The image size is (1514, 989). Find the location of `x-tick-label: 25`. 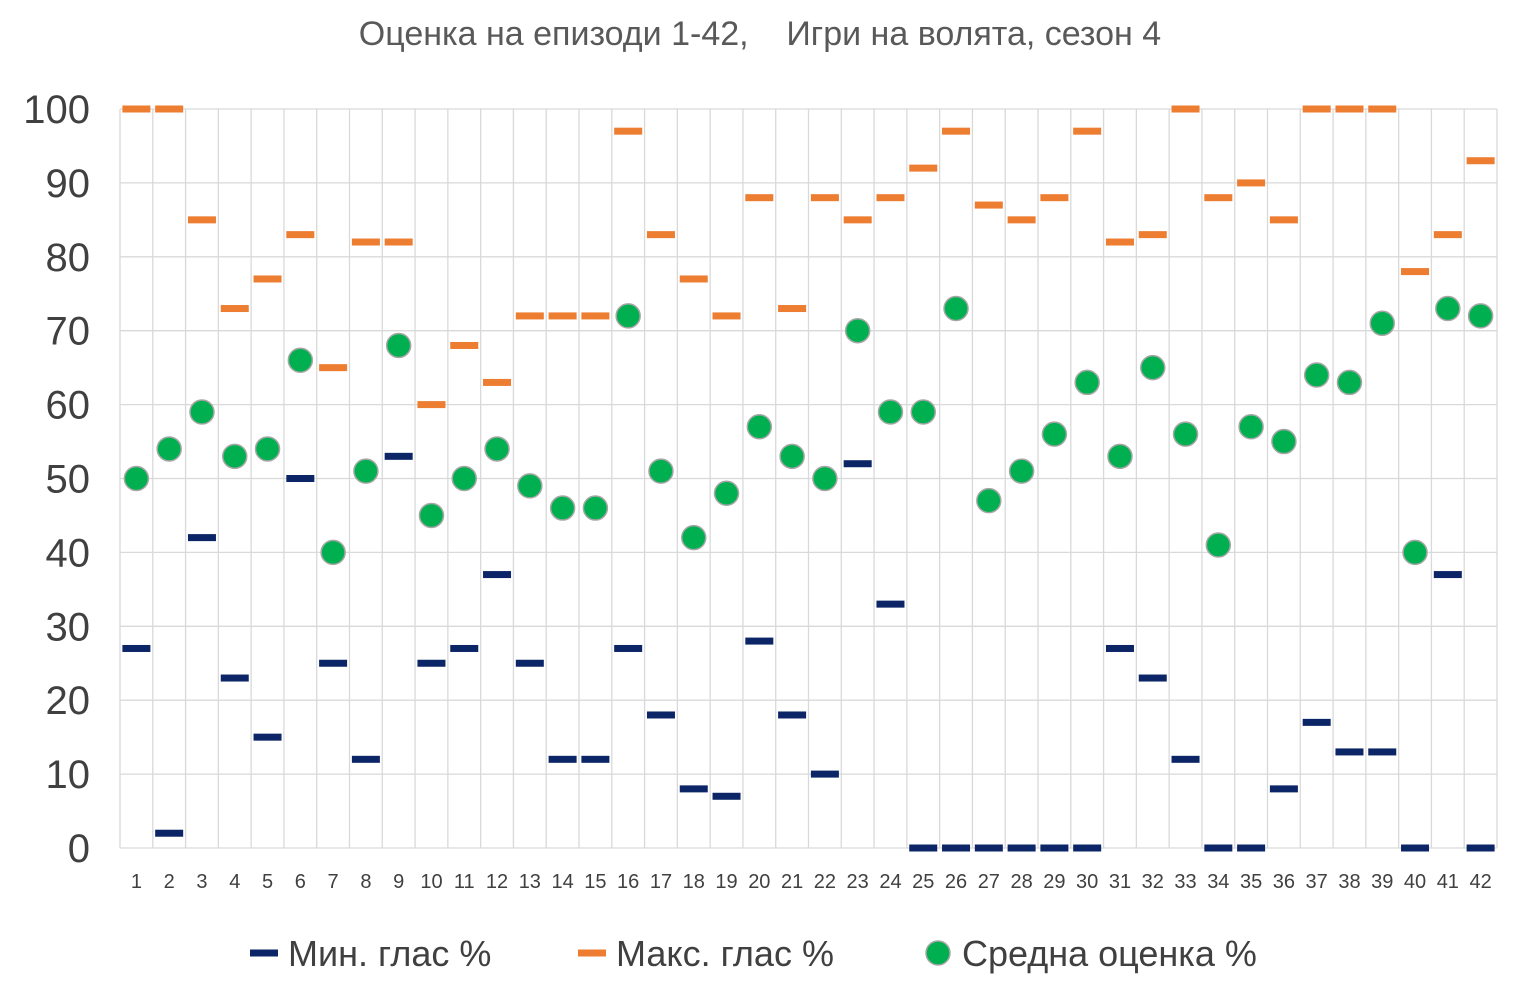

x-tick-label: 25 is located at coordinates (923, 882).